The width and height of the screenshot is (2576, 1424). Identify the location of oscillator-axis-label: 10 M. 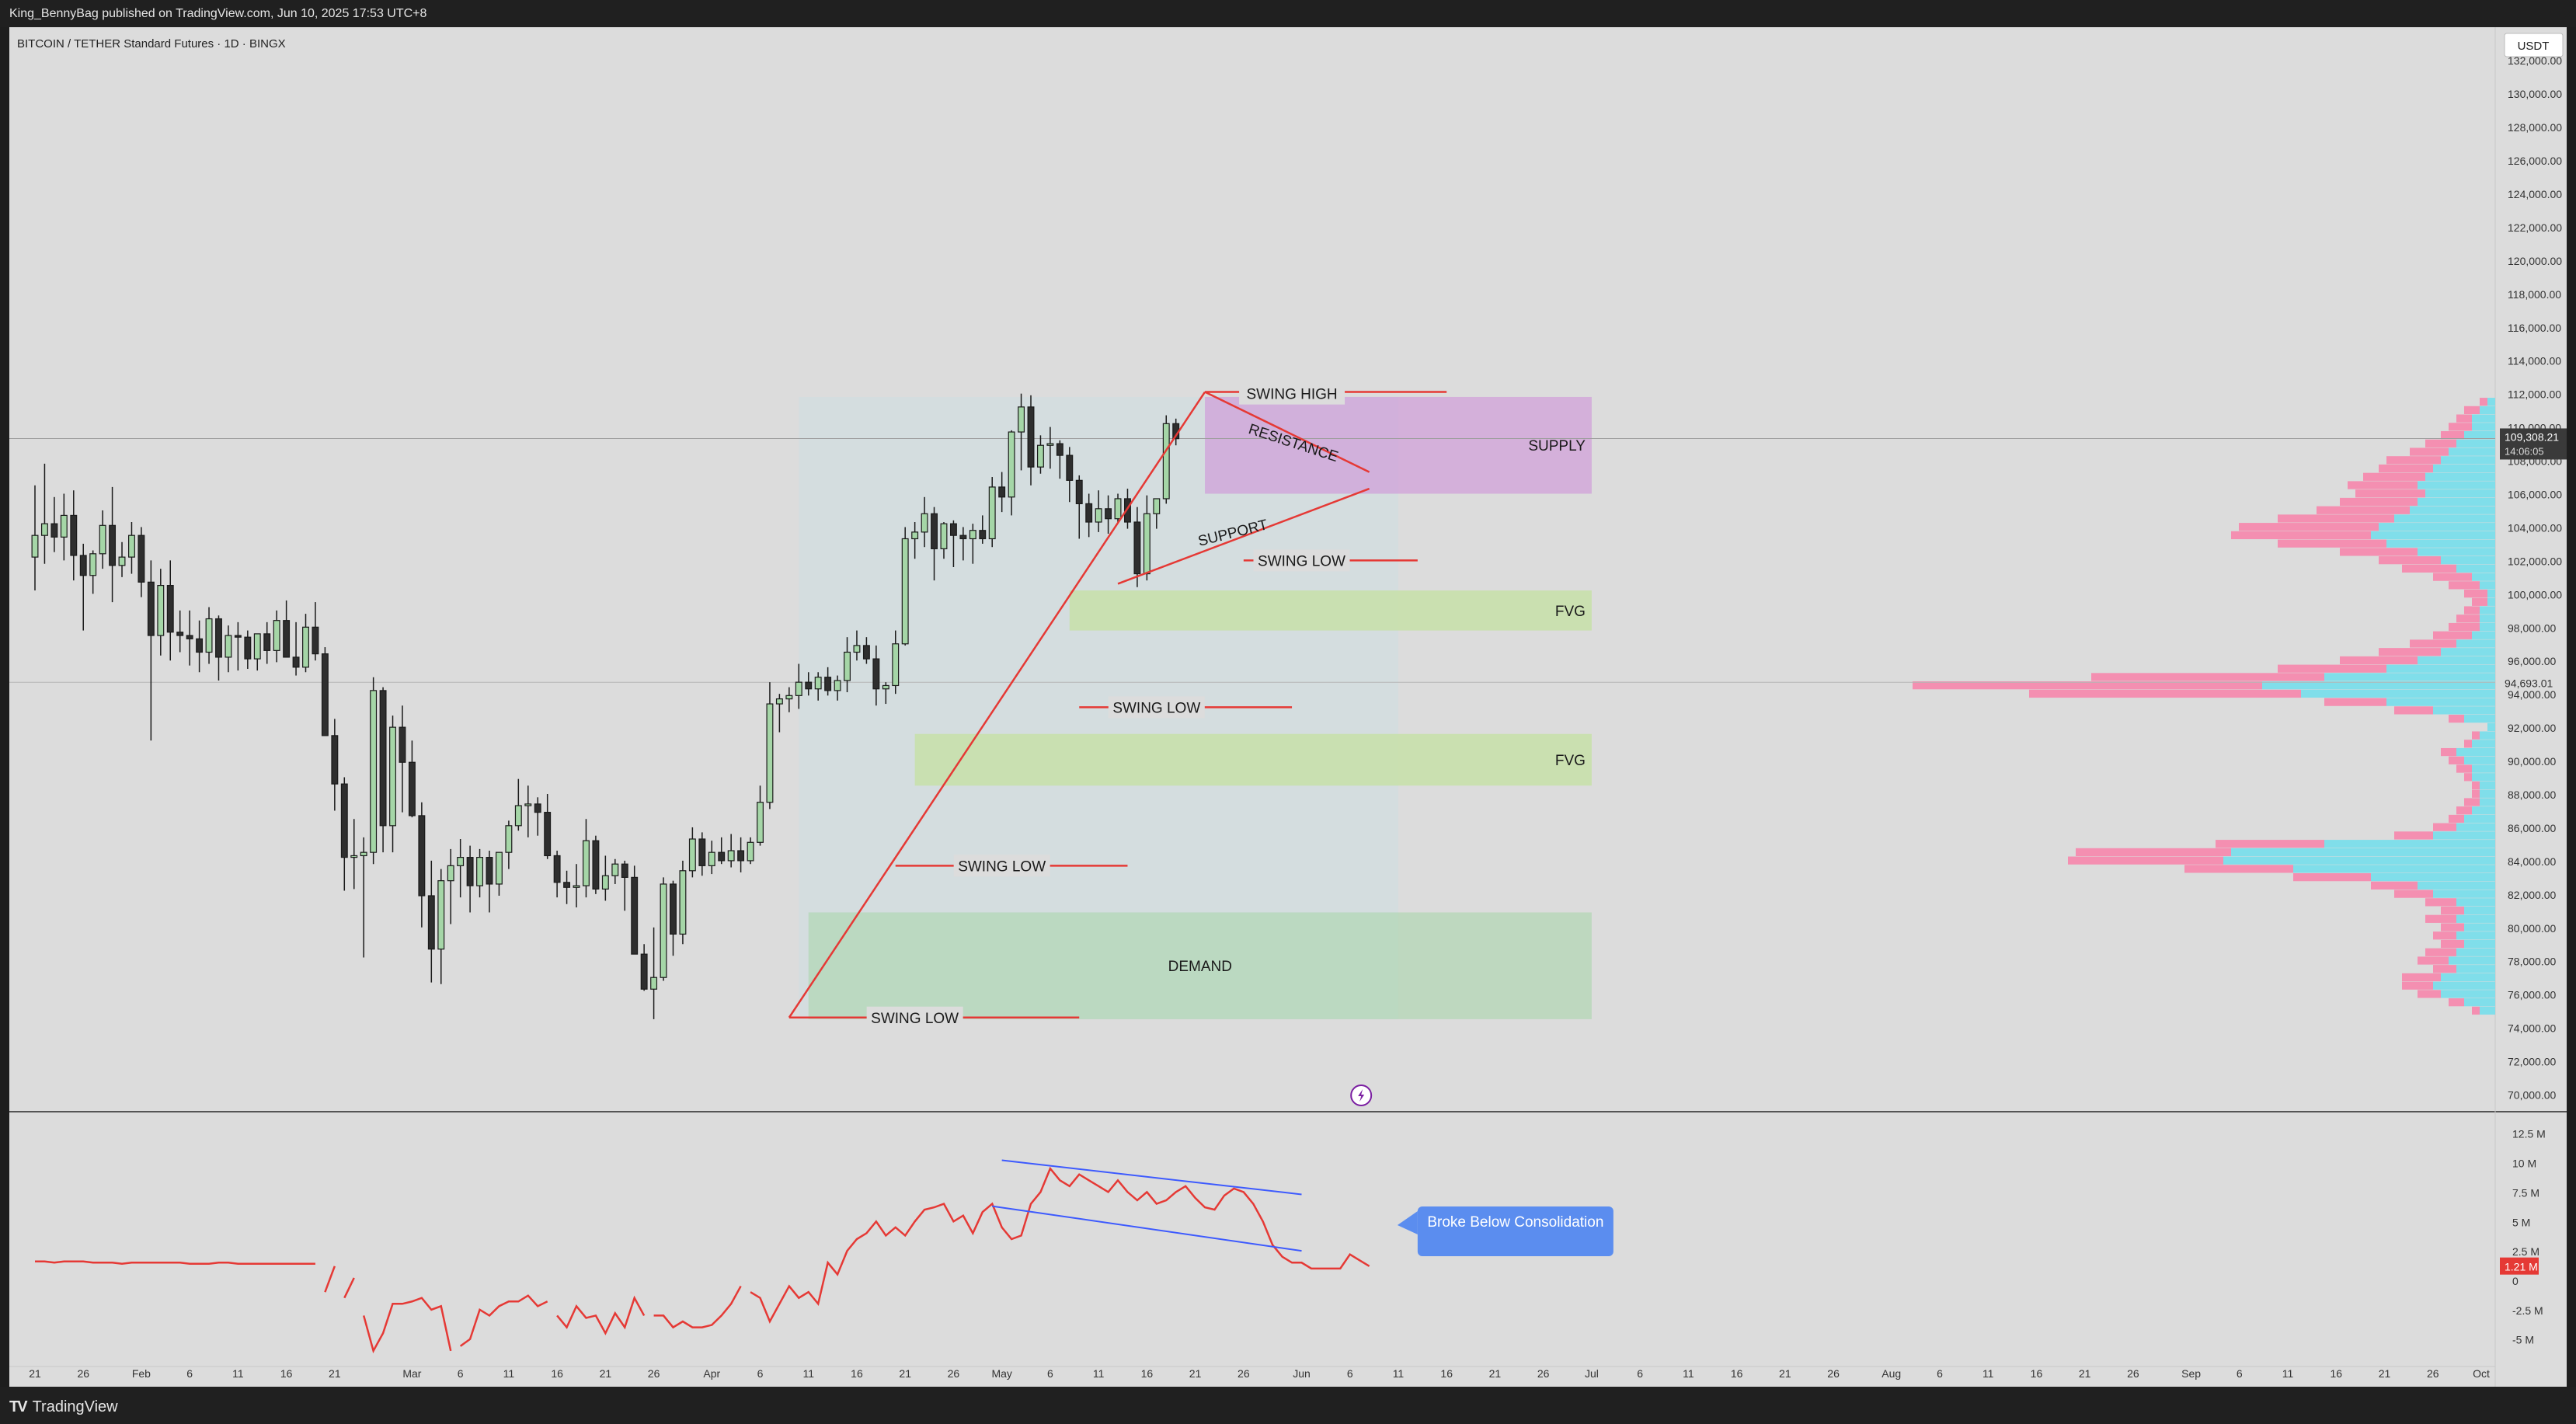
(2524, 1164).